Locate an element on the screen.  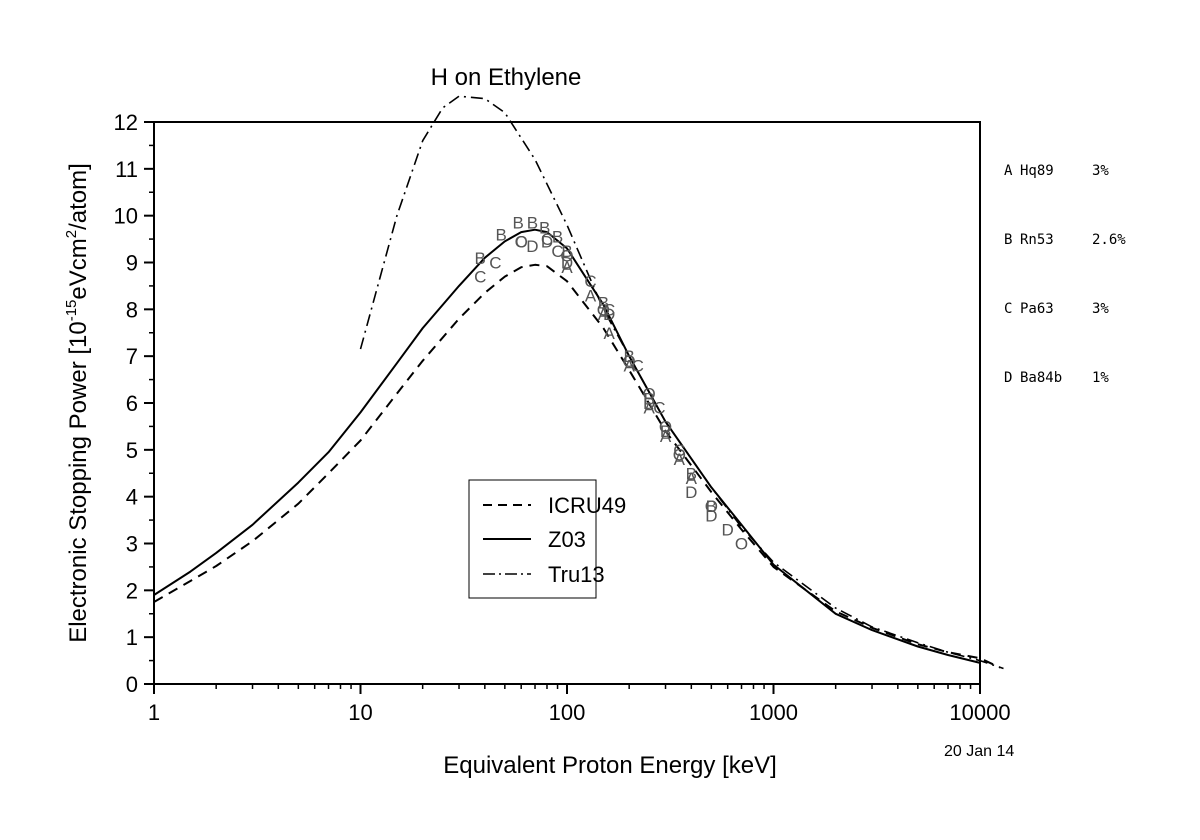
y-tick-label: 6 is located at coordinates (132, 403).